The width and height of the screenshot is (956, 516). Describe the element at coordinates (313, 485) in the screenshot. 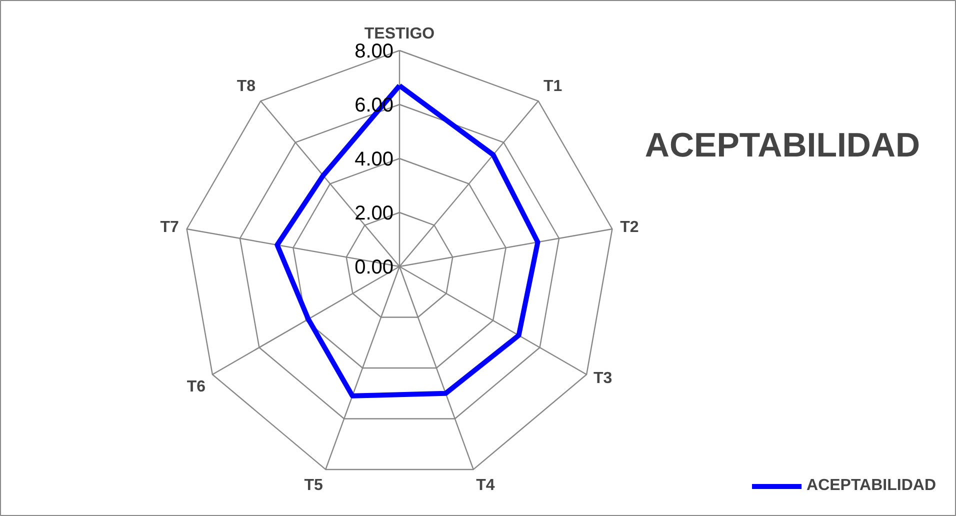

I see `spoke-label: T5` at that location.